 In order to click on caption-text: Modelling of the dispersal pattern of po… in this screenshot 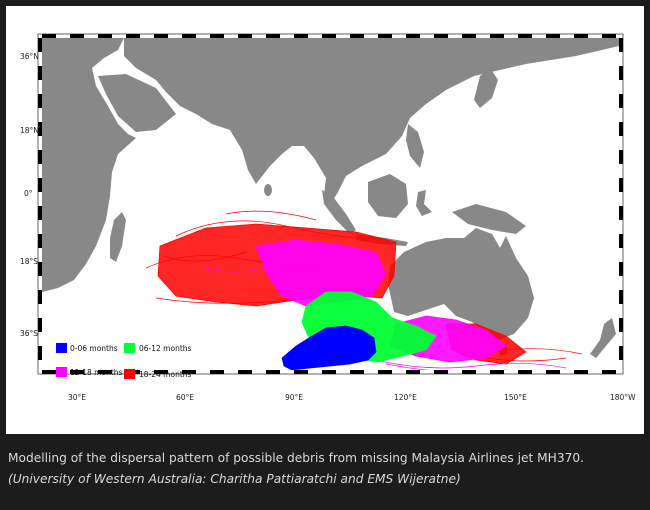, I will do `click(296, 458)`.